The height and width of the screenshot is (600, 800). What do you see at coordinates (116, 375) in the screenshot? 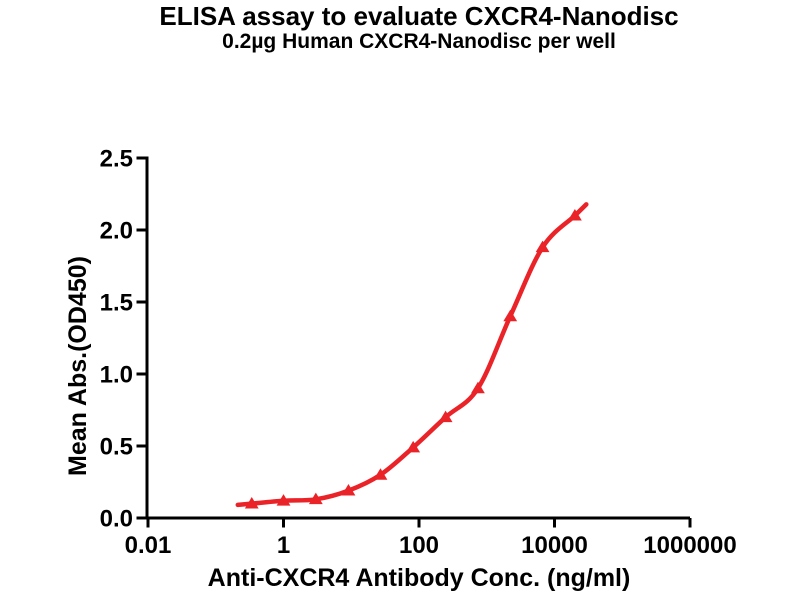
I see `y-tick-label: 1.0` at bounding box center [116, 375].